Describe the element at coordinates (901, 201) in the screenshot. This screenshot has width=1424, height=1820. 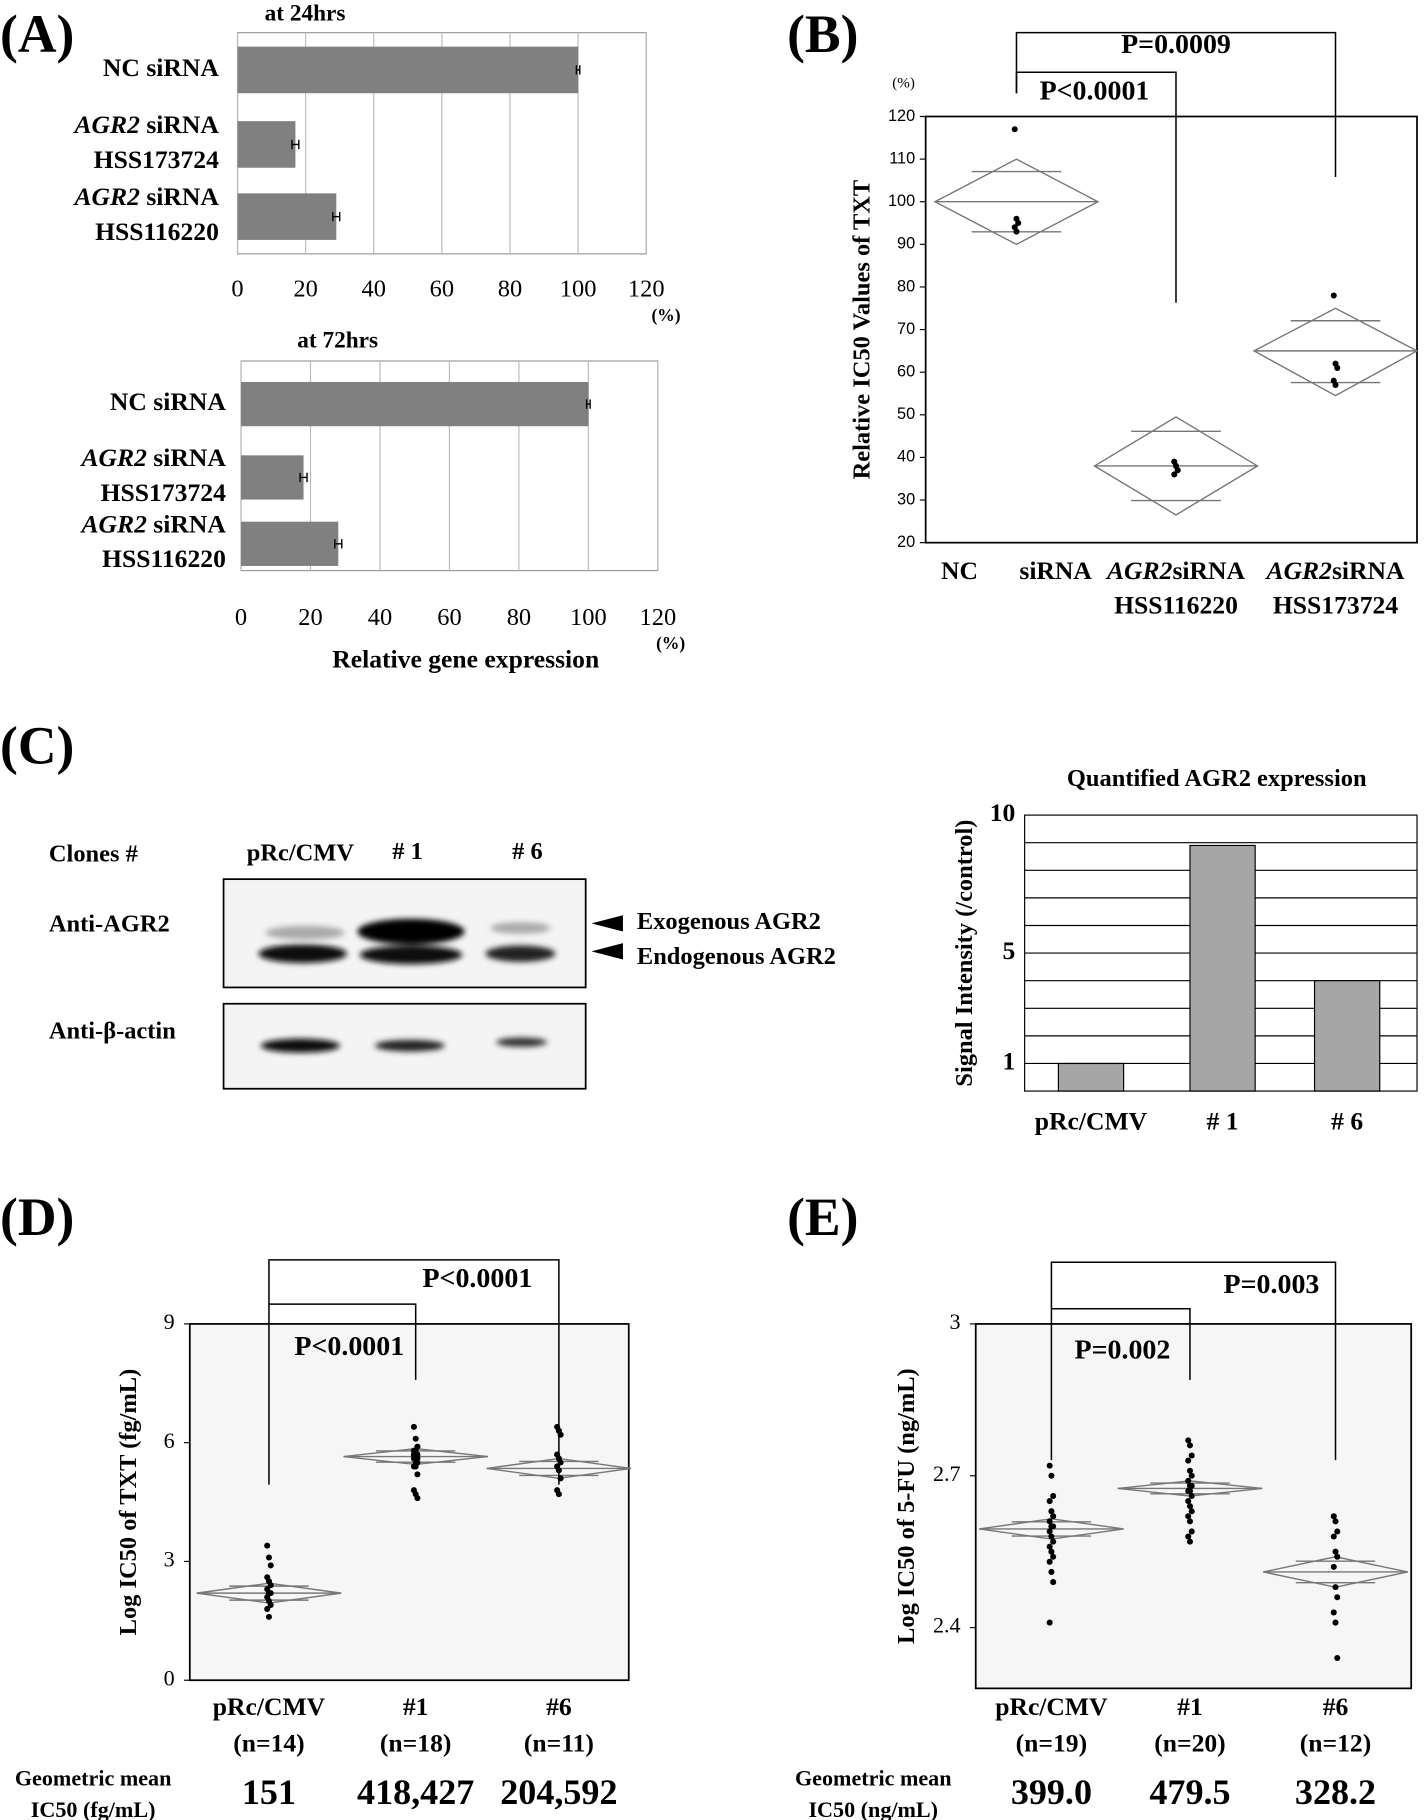
I see `y-tick-label: 100` at that location.